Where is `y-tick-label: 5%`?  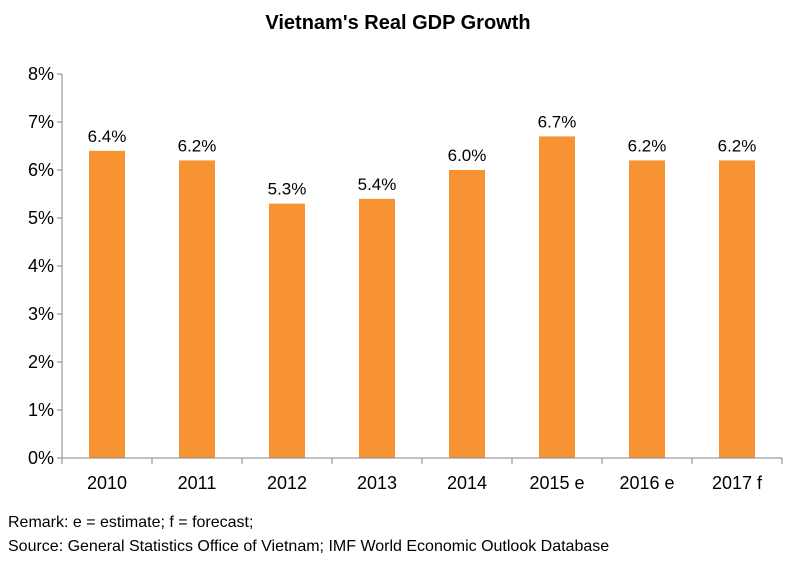
y-tick-label: 5% is located at coordinates (41, 218).